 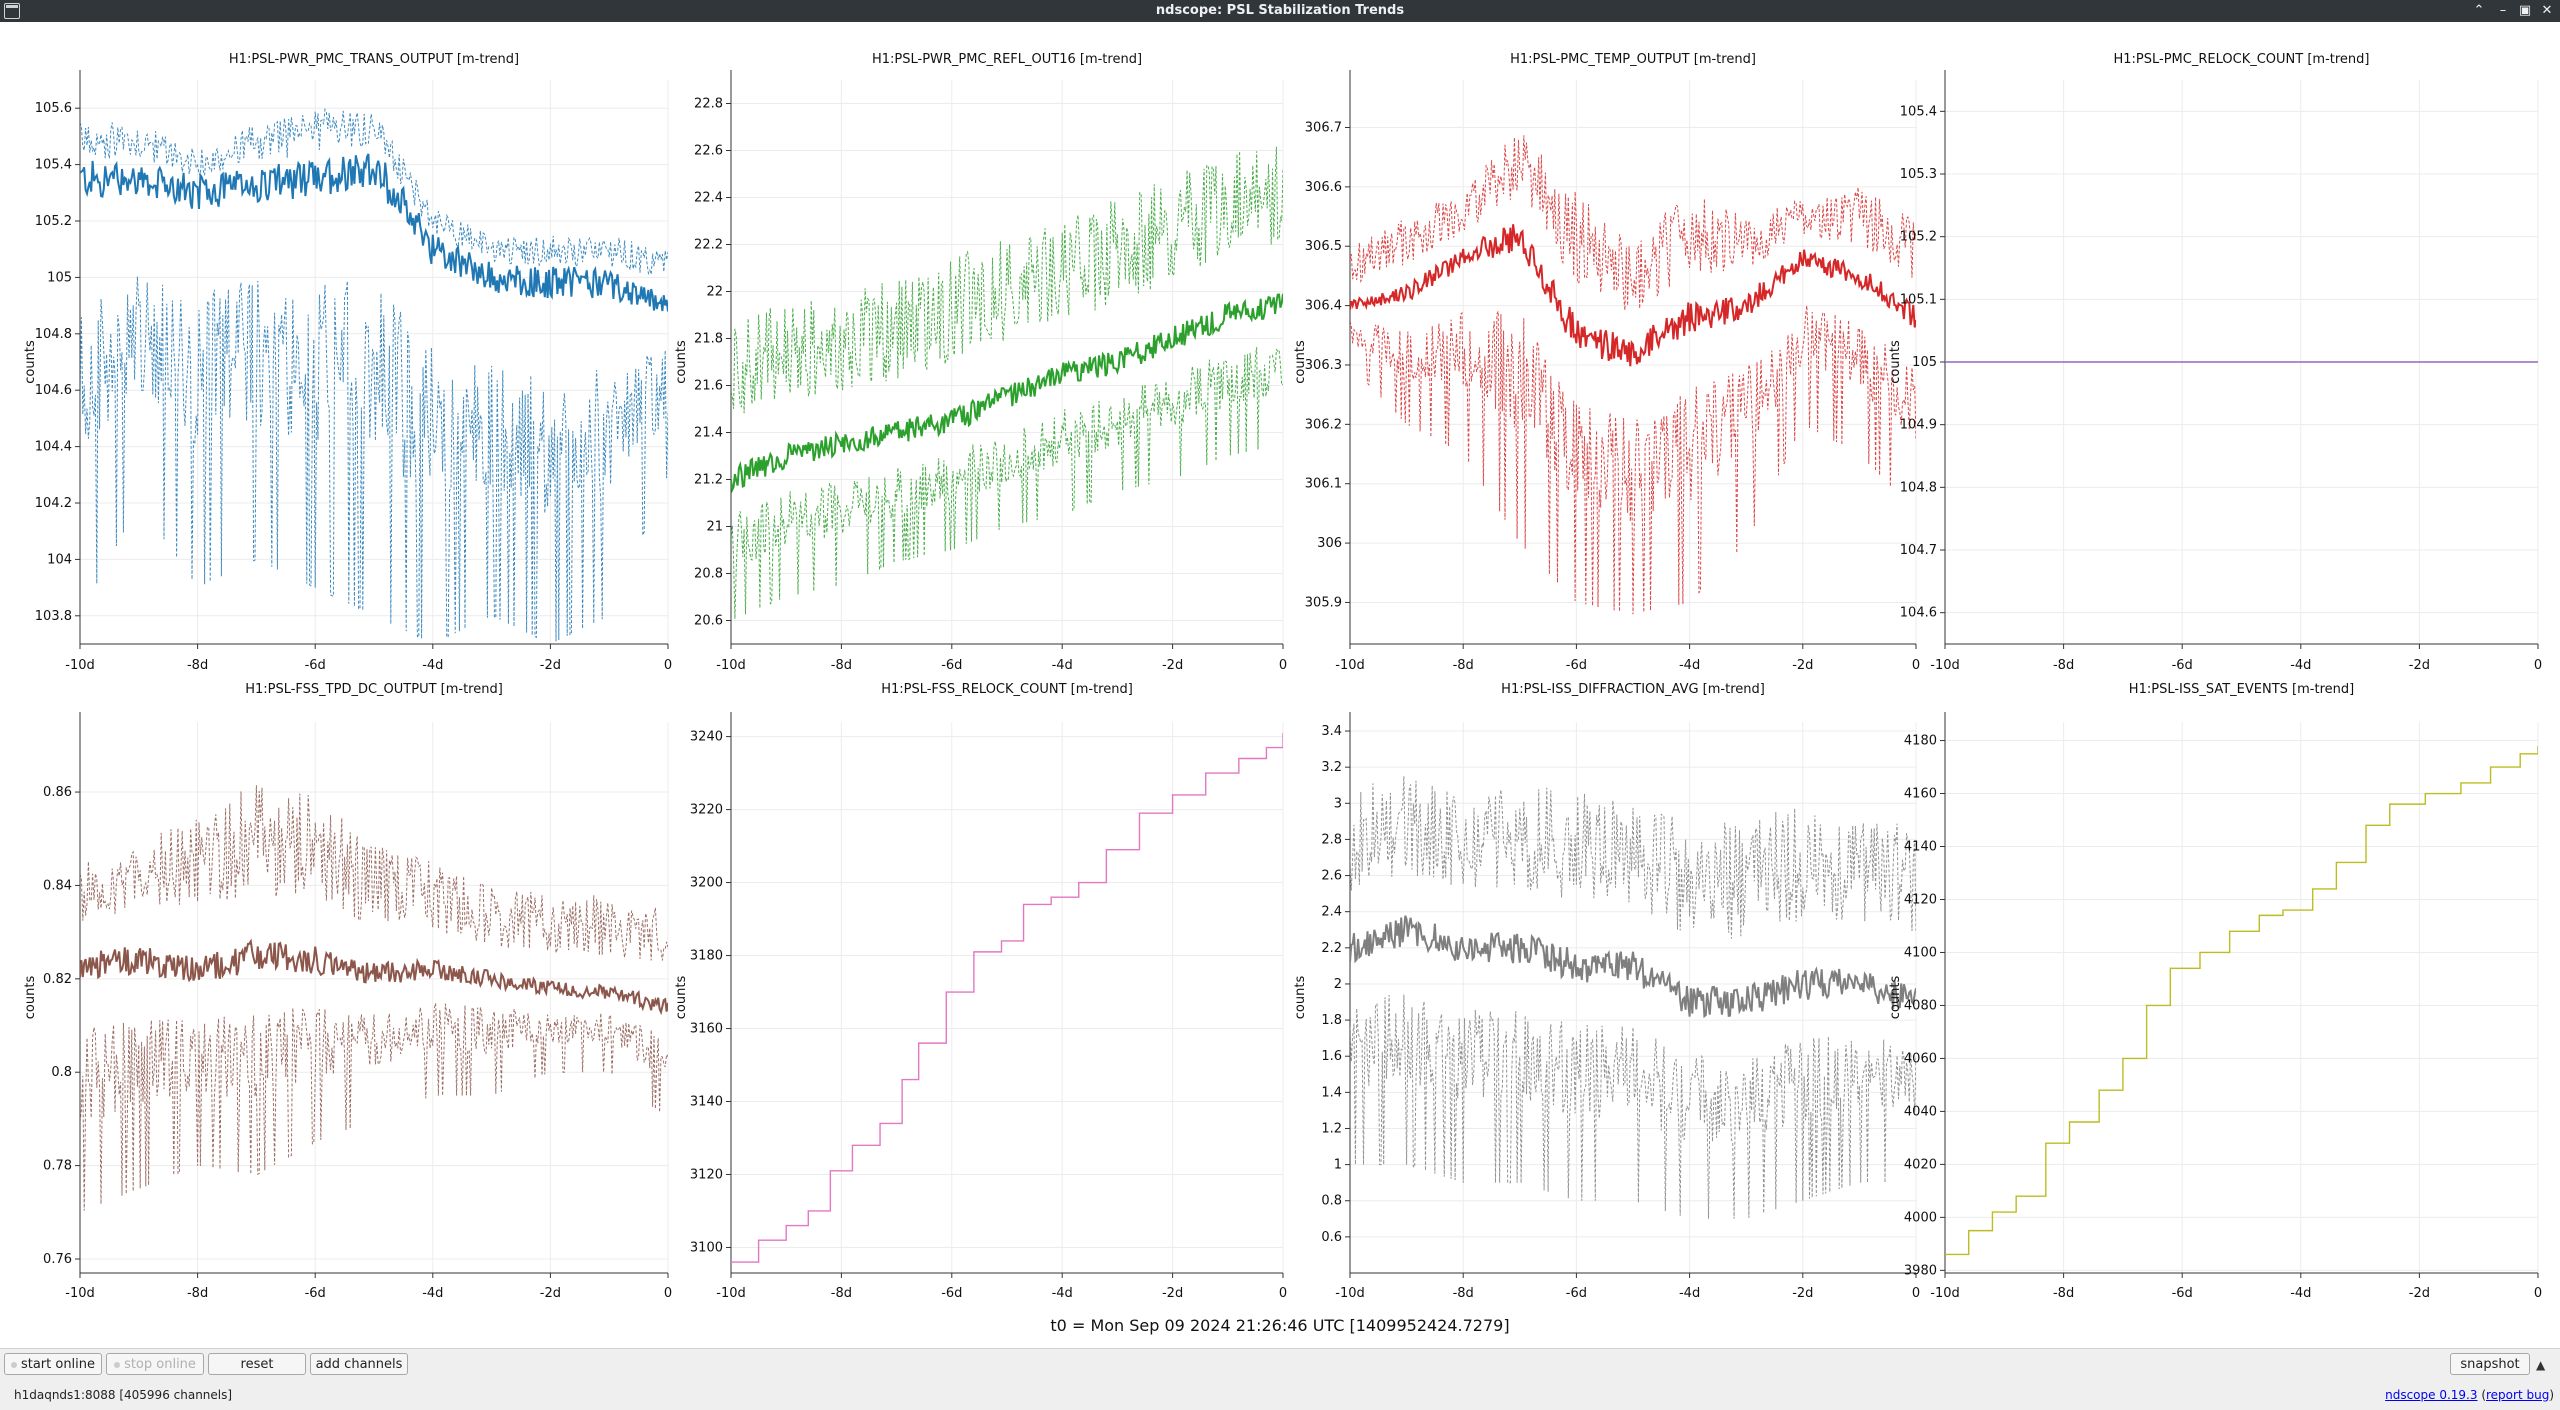 I want to click on reset-button: reset, so click(x=257, y=1364).